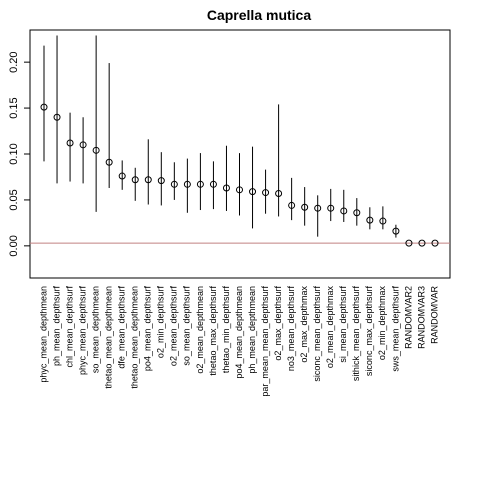 This screenshot has height=480, width=480. I want to click on x-tick-label: sithick_mean_depthsurf, so click(356, 334).